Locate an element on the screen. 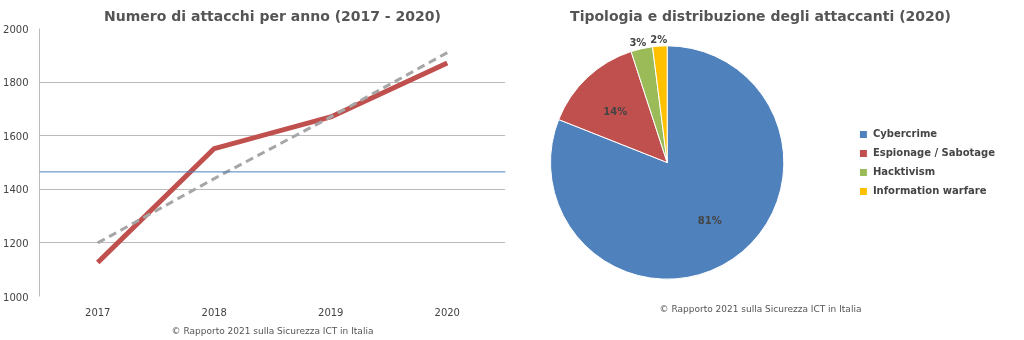 This screenshot has height=340, width=1024. y-tick-label: 2000 is located at coordinates (16, 29).